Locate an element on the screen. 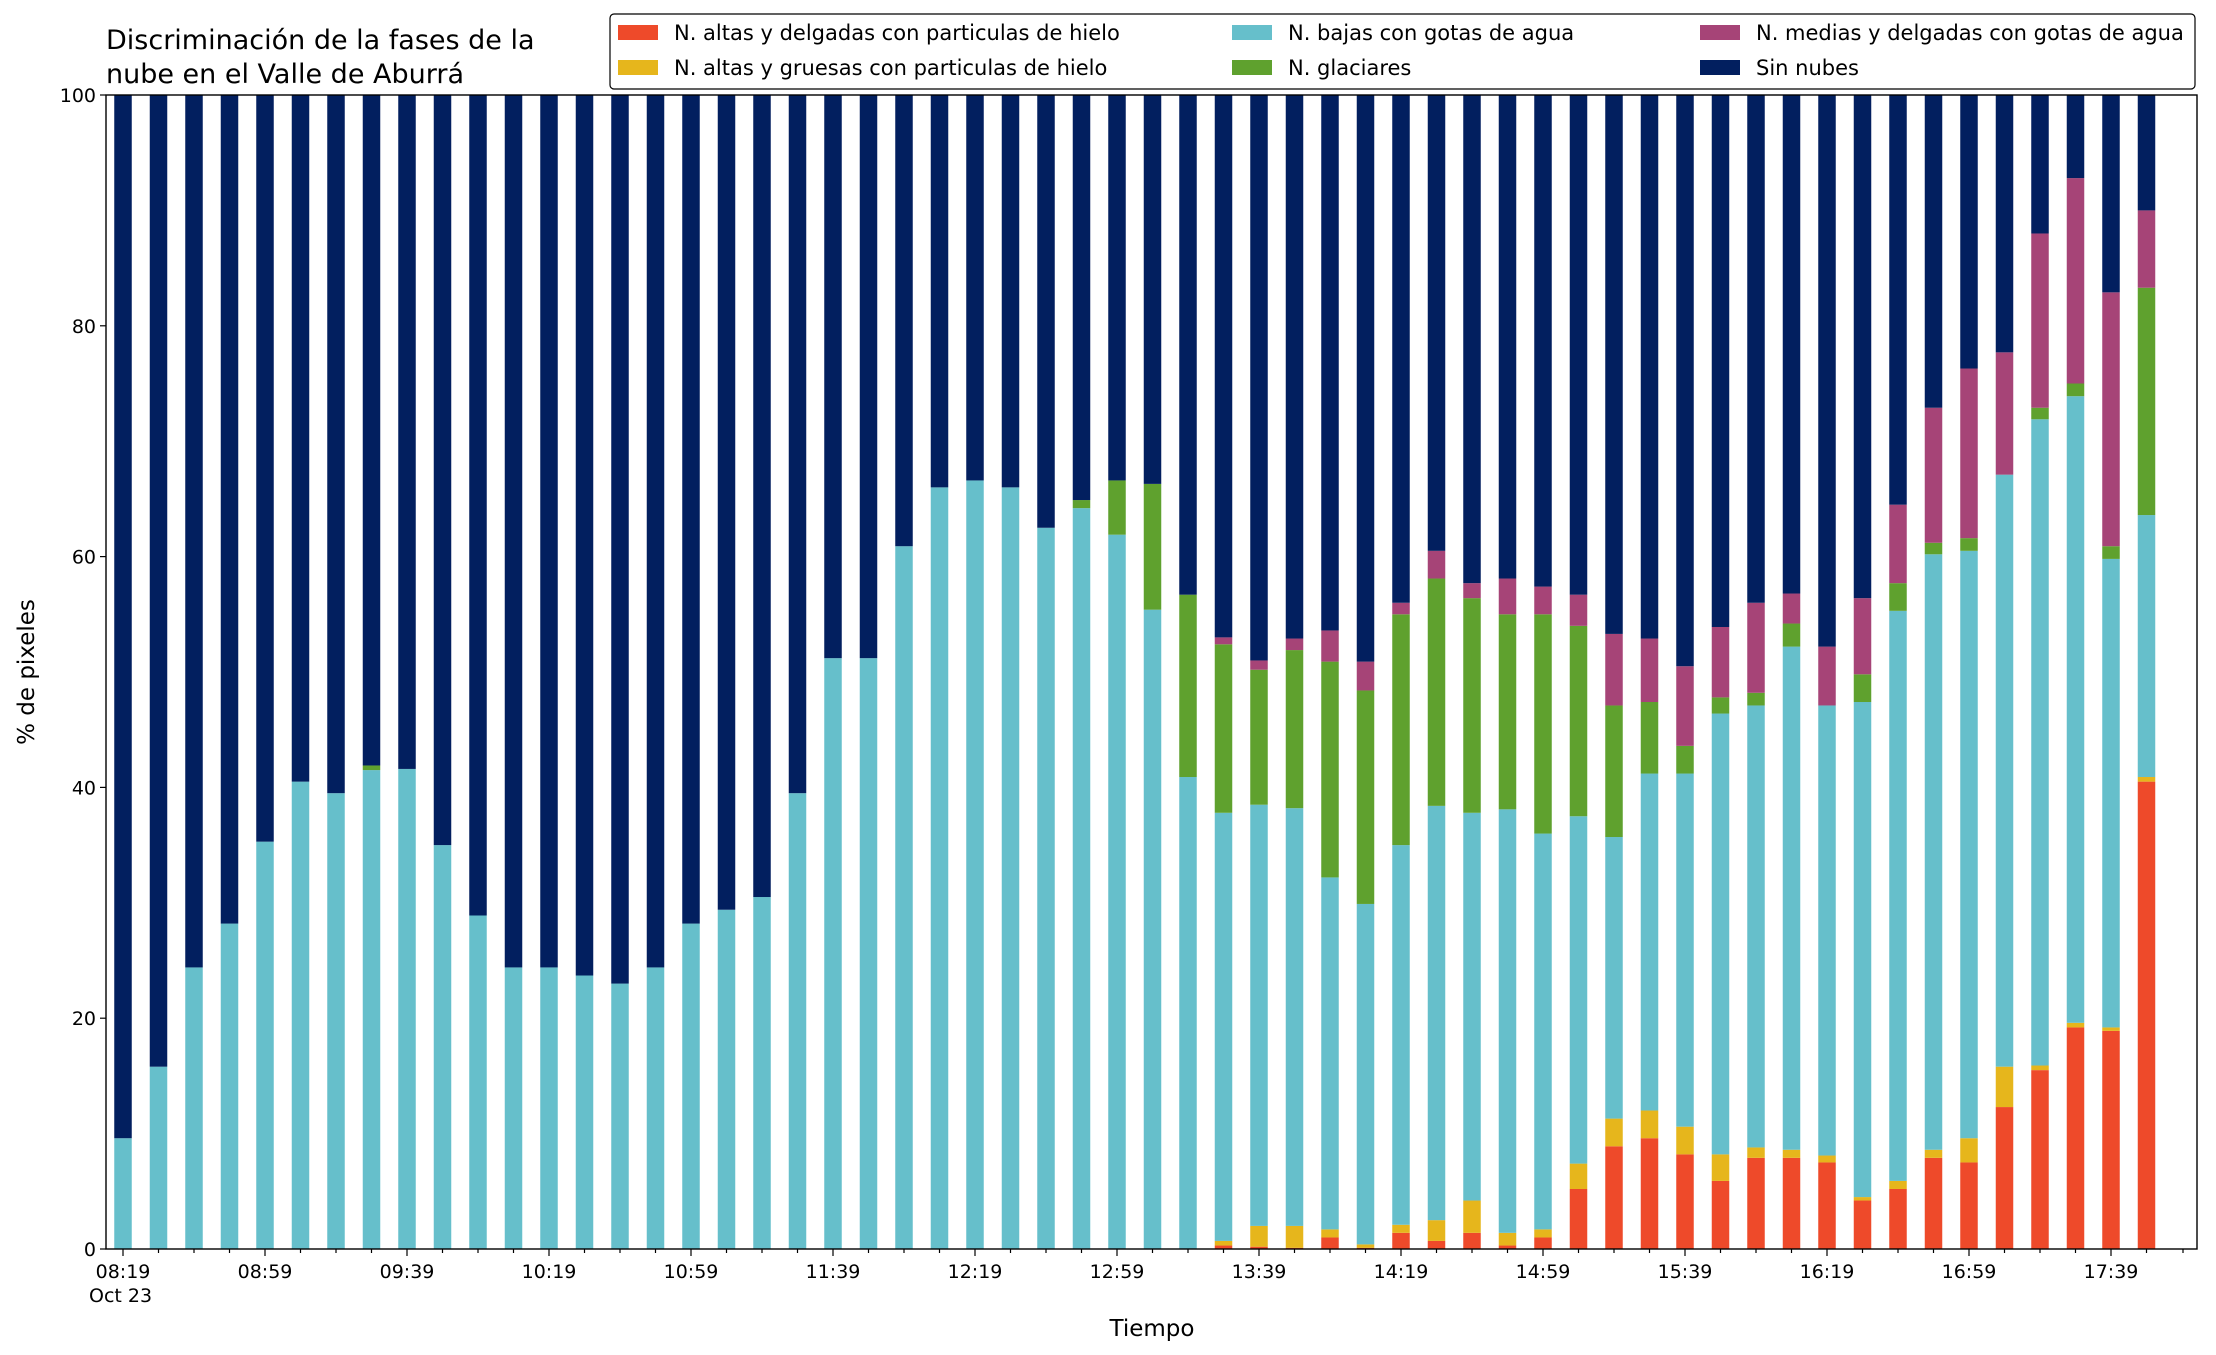 The height and width of the screenshot is (1355, 2216). y-tick-label: 40 is located at coordinates (84, 788).